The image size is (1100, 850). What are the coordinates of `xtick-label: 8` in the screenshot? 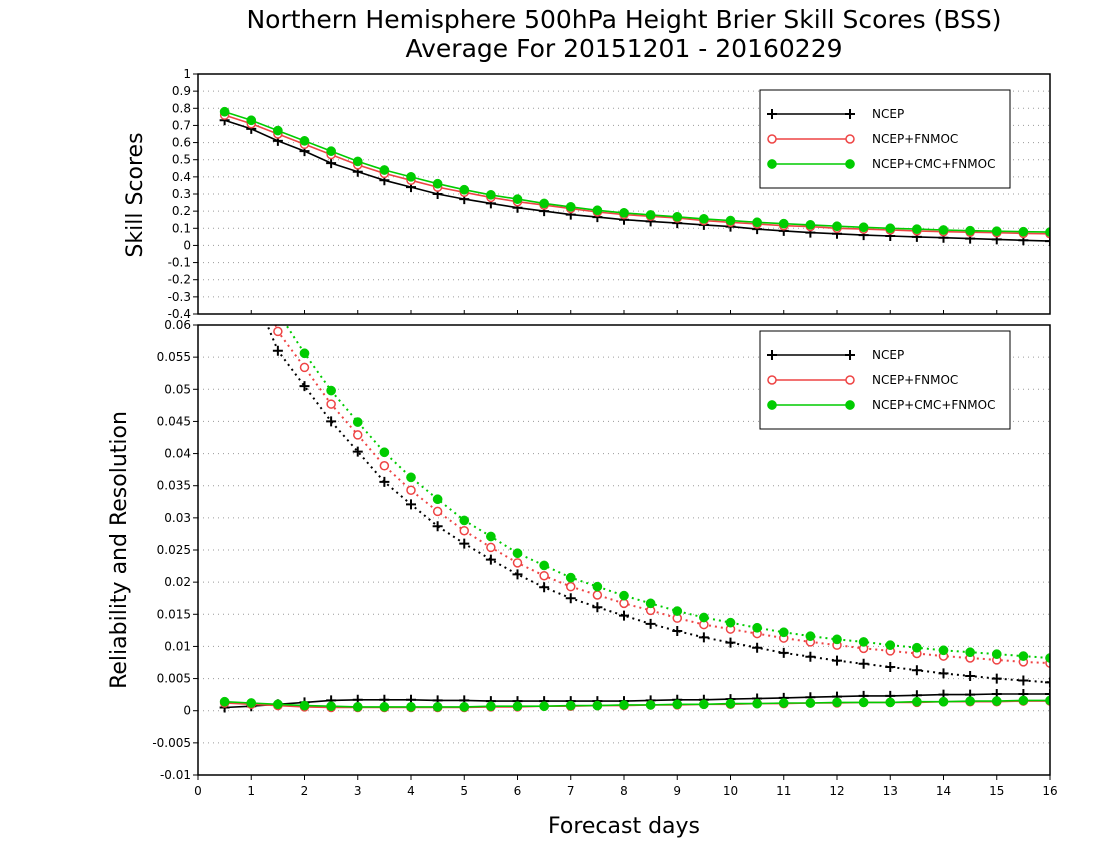 It's located at (624, 791).